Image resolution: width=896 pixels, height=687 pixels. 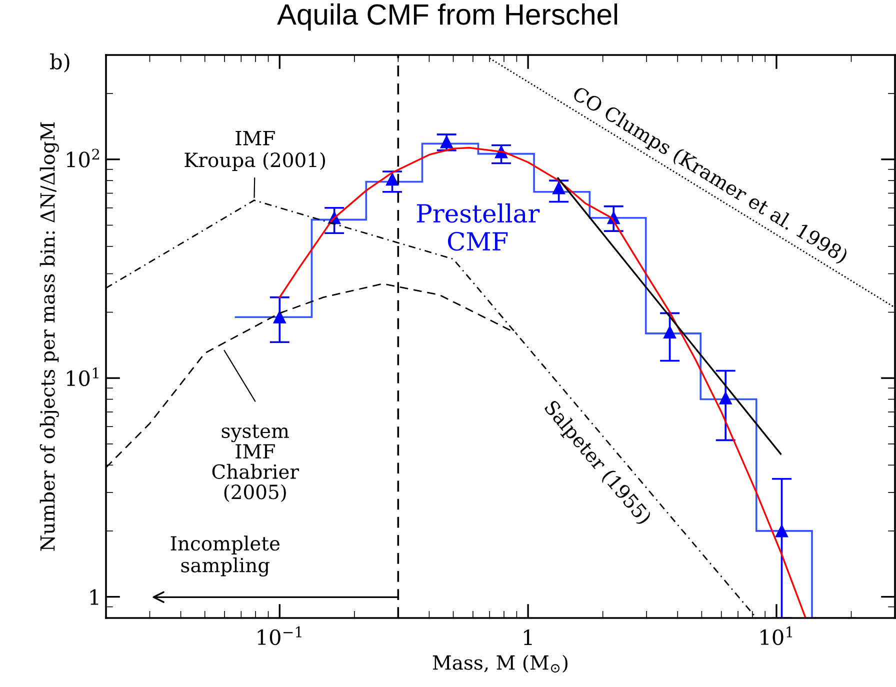 I want to click on x-tick-label: 1, so click(x=528, y=637).